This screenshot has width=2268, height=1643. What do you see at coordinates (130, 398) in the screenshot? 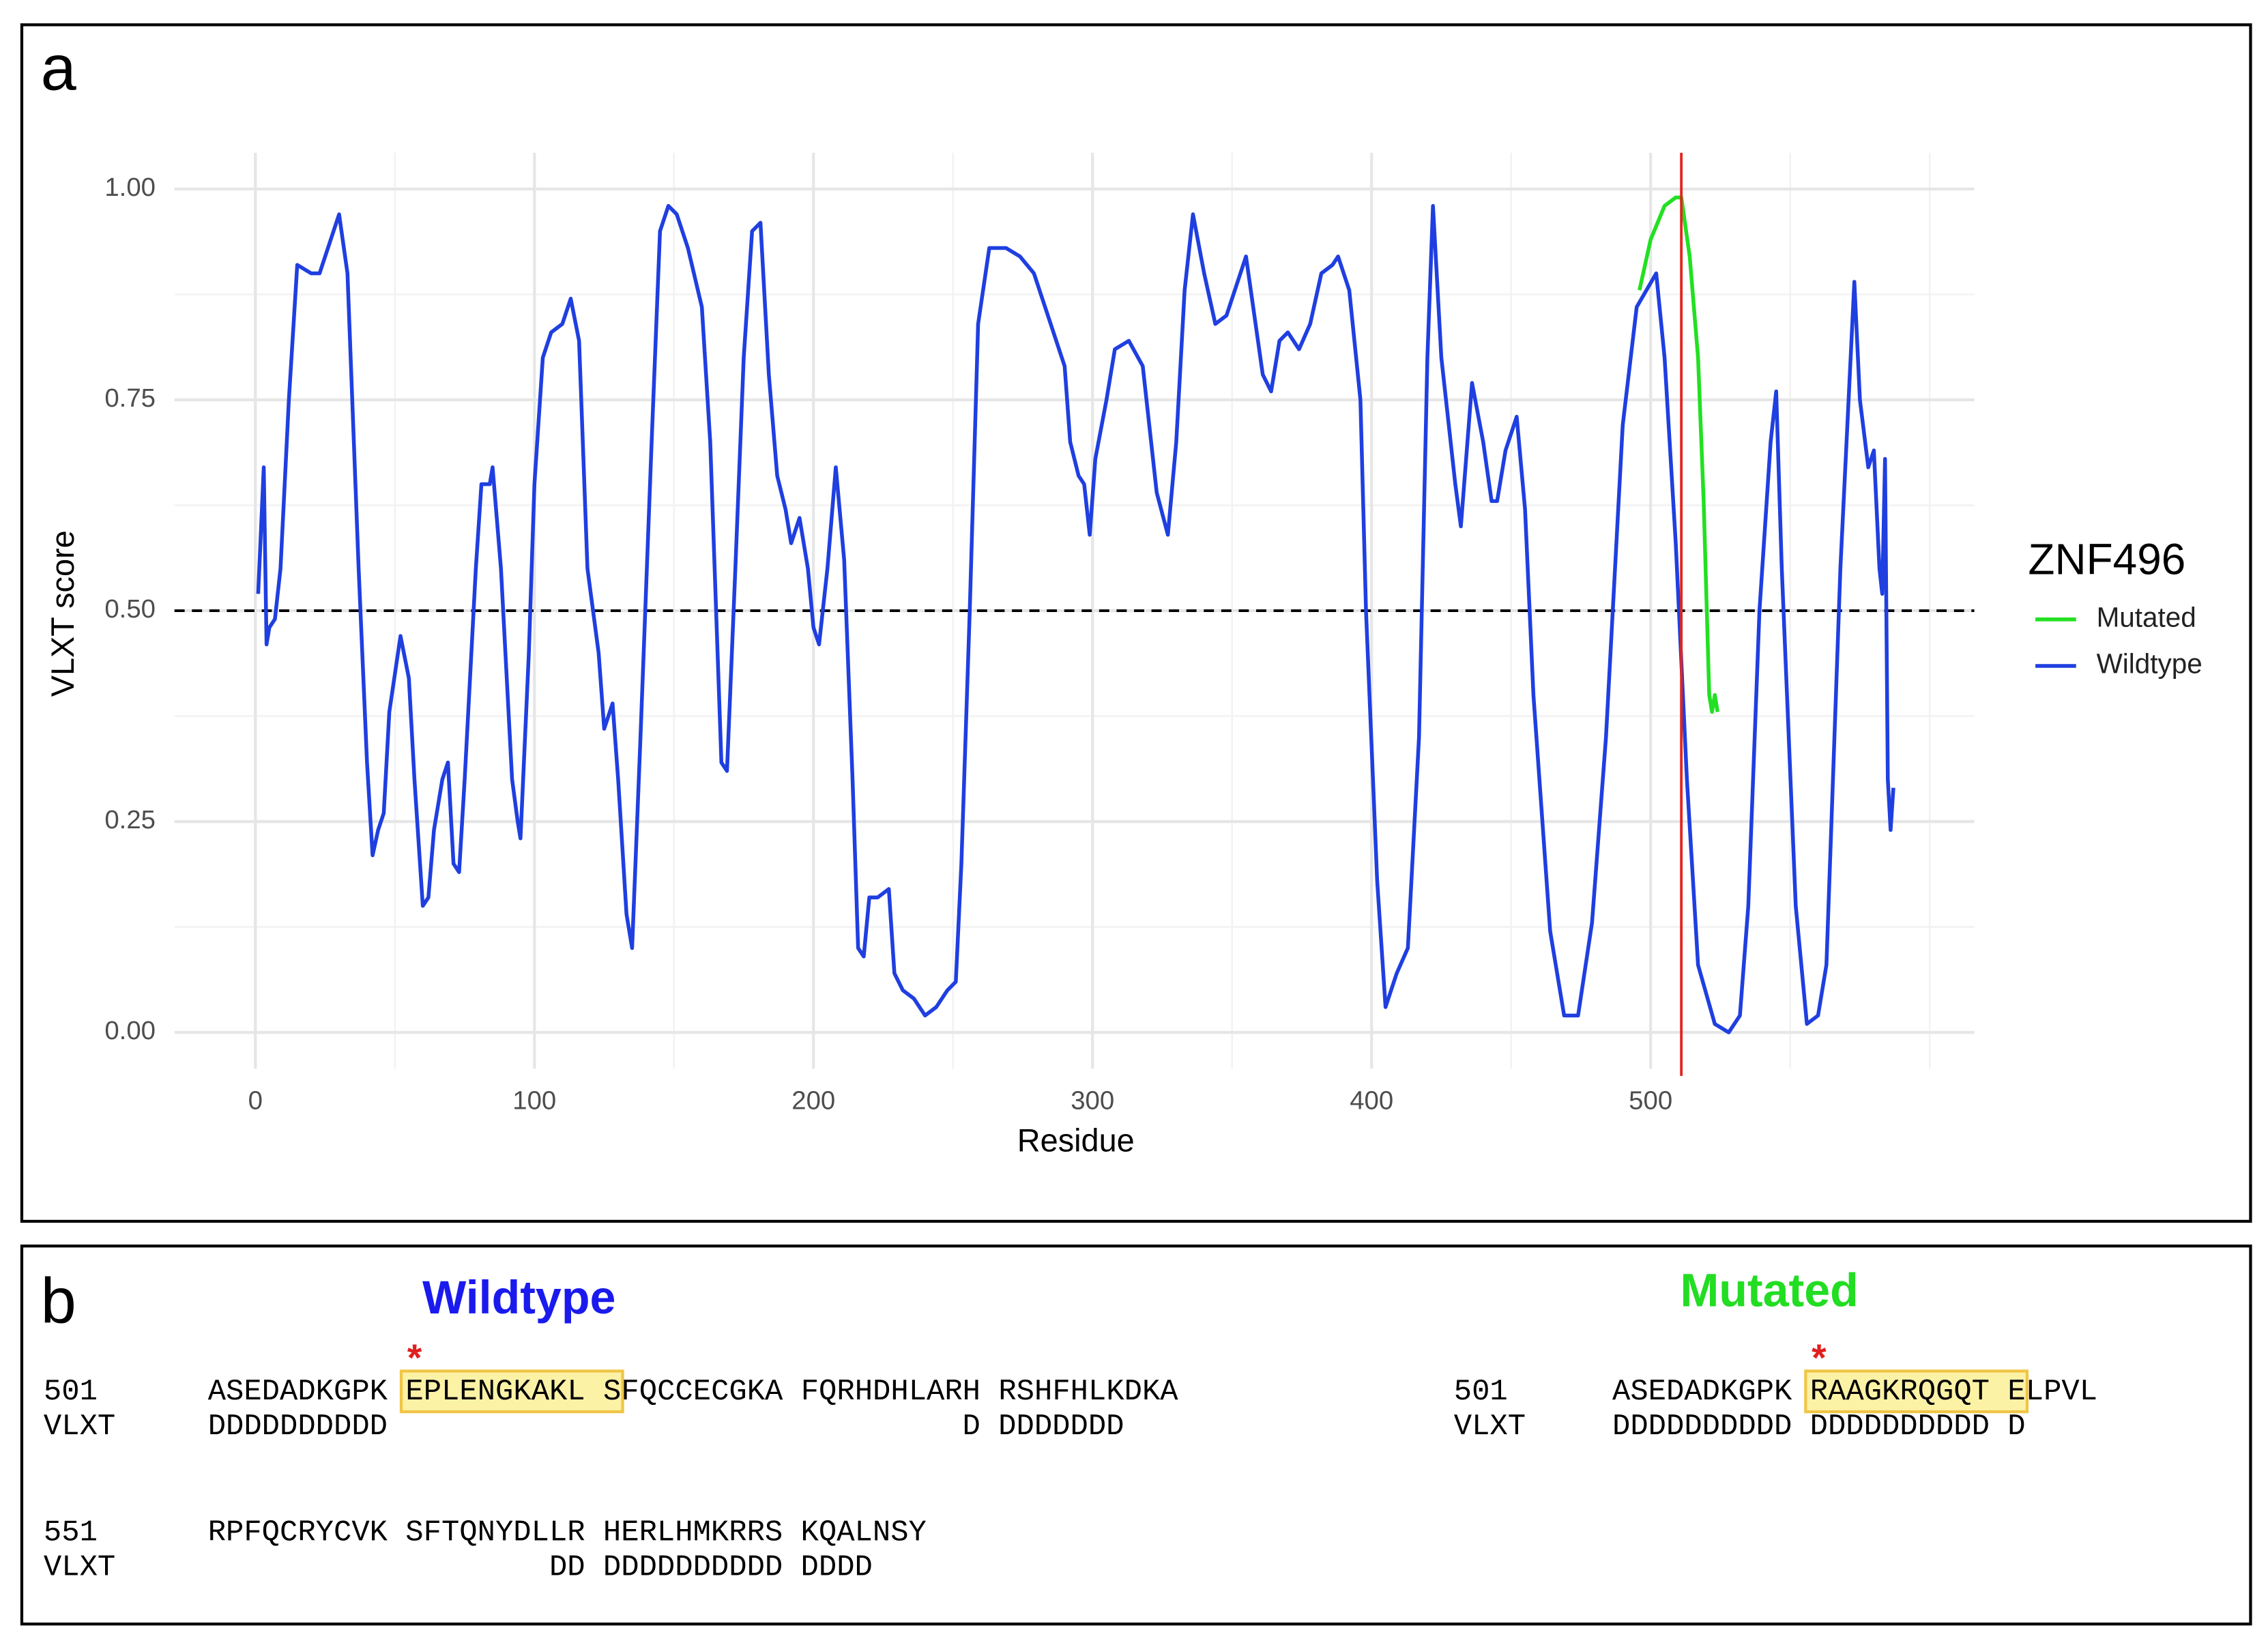
I see `y-tick-label: 0.75` at bounding box center [130, 398].